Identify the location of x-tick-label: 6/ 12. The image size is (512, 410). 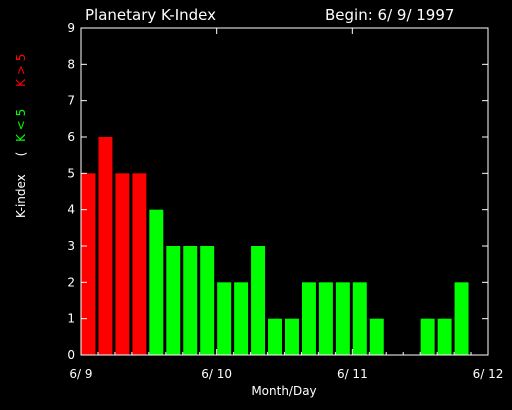
(488, 374).